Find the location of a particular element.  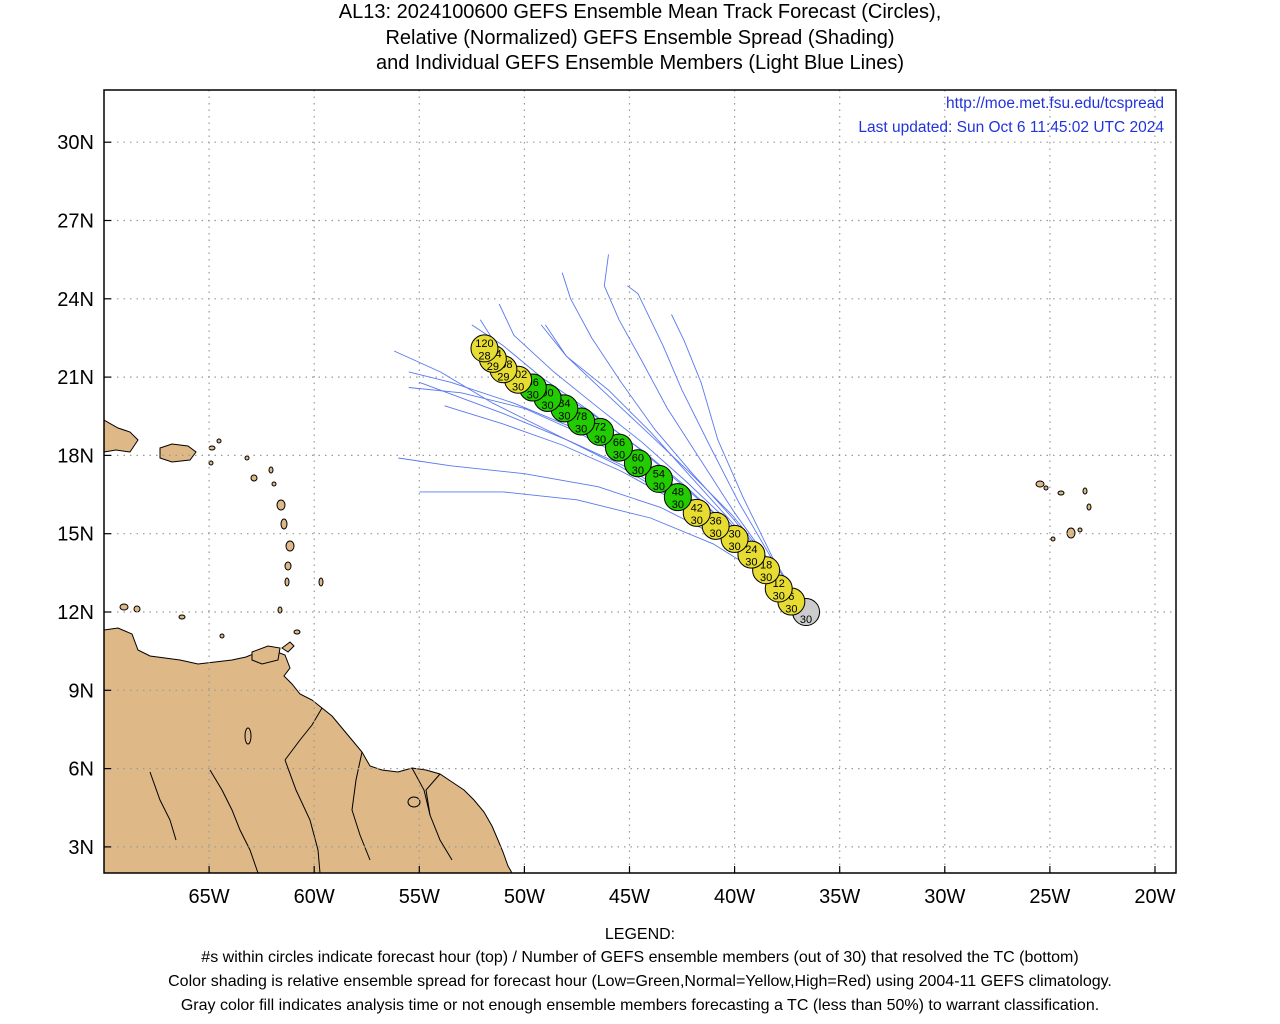

track-hour-label: 36 is located at coordinates (716, 521).